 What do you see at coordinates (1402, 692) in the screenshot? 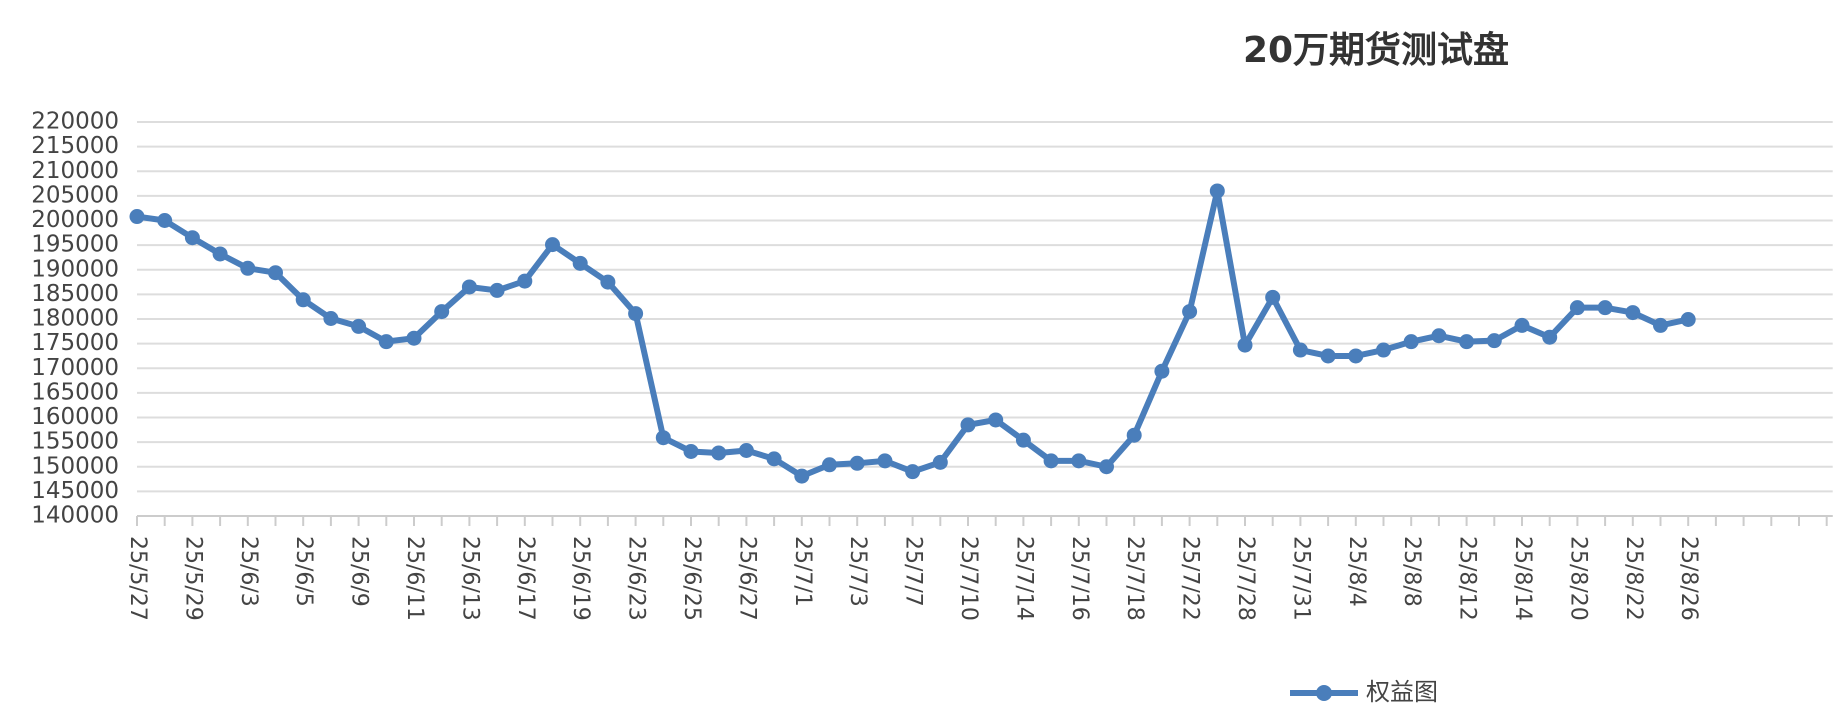
I see `legend-label: 权益图` at bounding box center [1402, 692].